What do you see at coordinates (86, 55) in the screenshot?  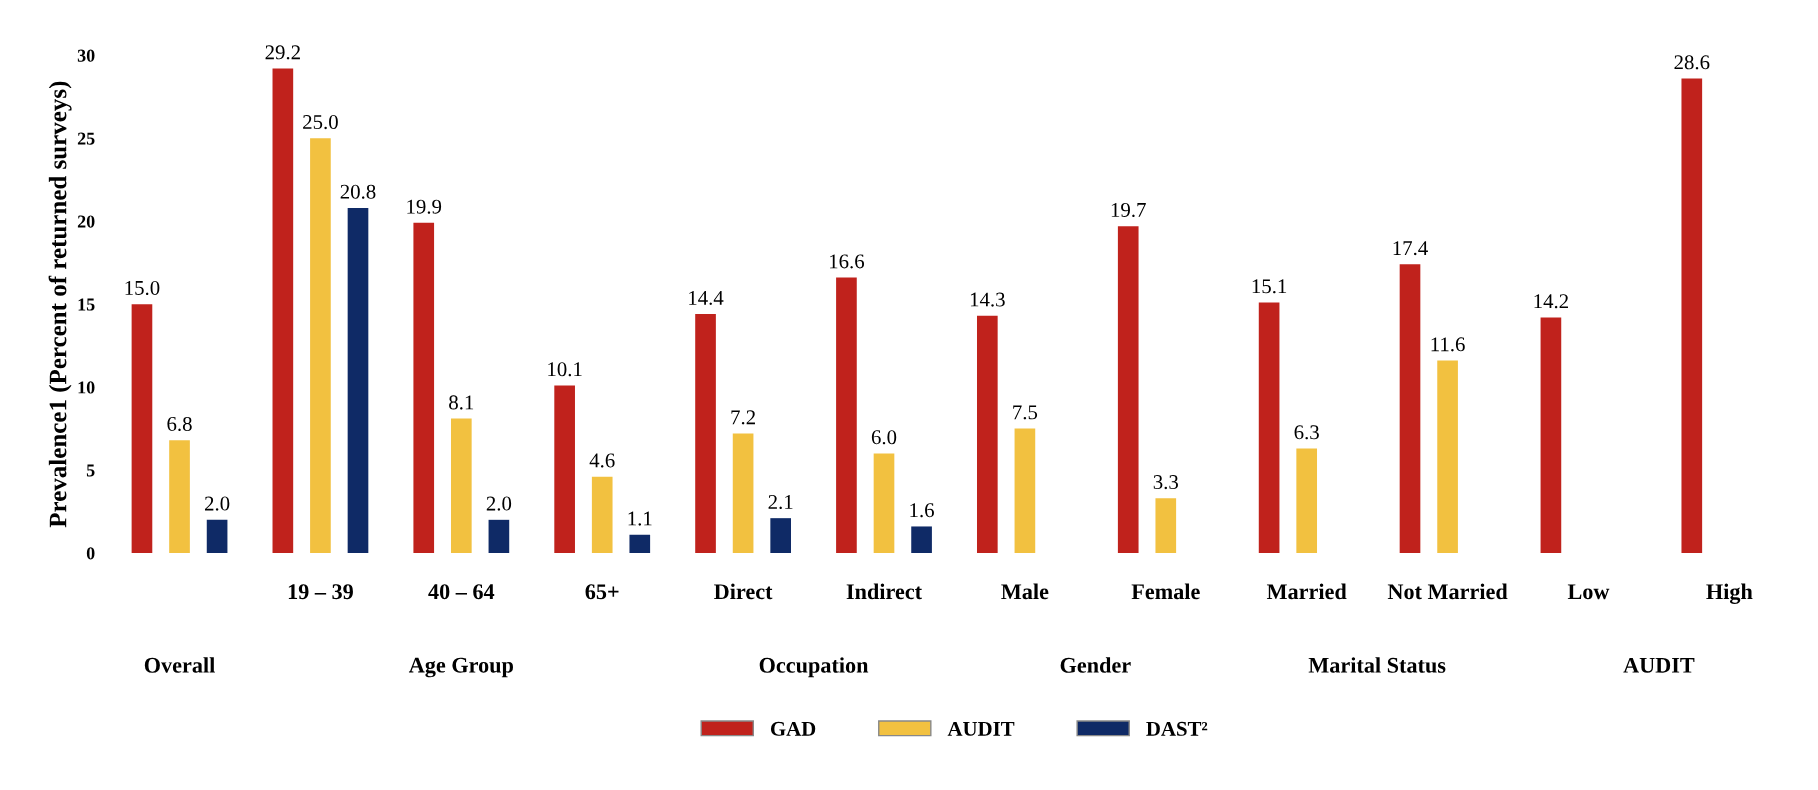 I see `y-tick-label: 30` at bounding box center [86, 55].